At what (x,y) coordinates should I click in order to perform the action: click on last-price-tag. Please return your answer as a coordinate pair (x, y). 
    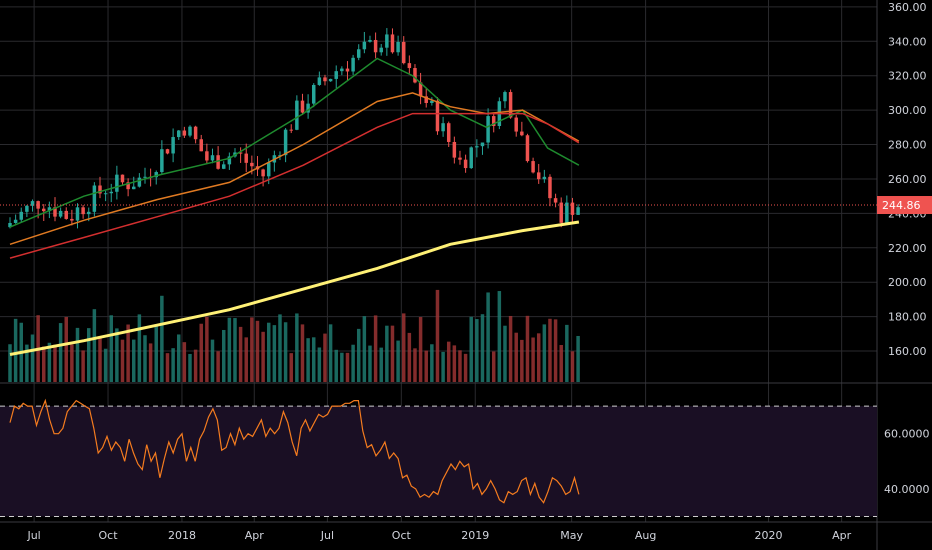
    Looking at the image, I should click on (904, 205).